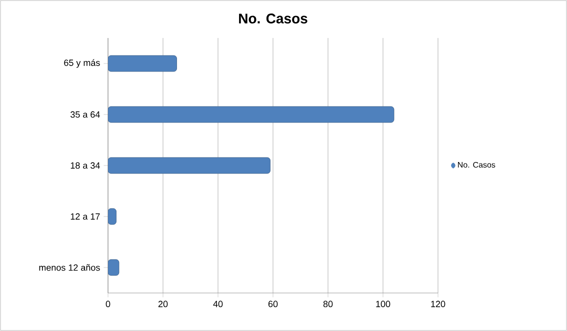 The image size is (567, 331). I want to click on y-tick-label: 18 a 34, so click(85, 165).